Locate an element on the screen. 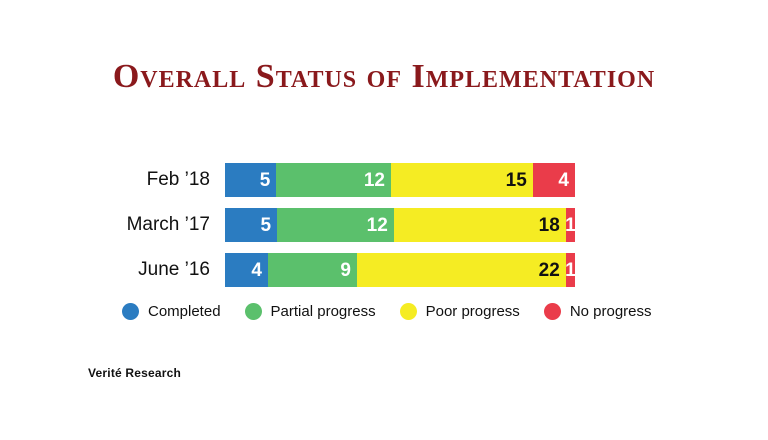  legend-item-no-progress: No progress is located at coordinates (597, 311).